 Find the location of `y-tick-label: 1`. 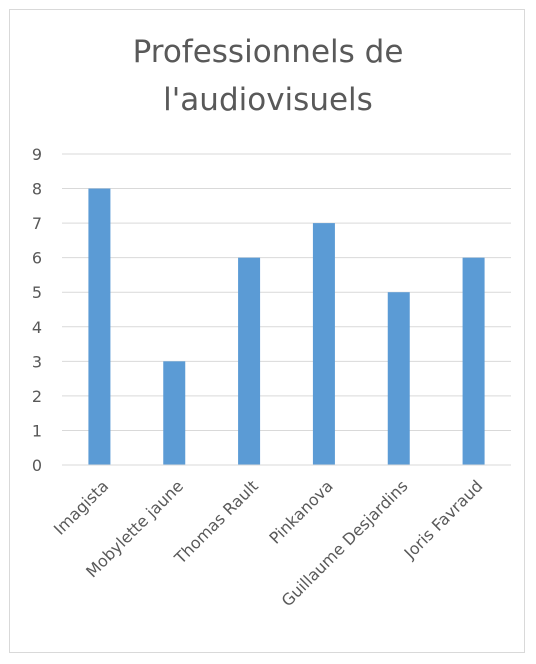

y-tick-label: 1 is located at coordinates (37, 430).